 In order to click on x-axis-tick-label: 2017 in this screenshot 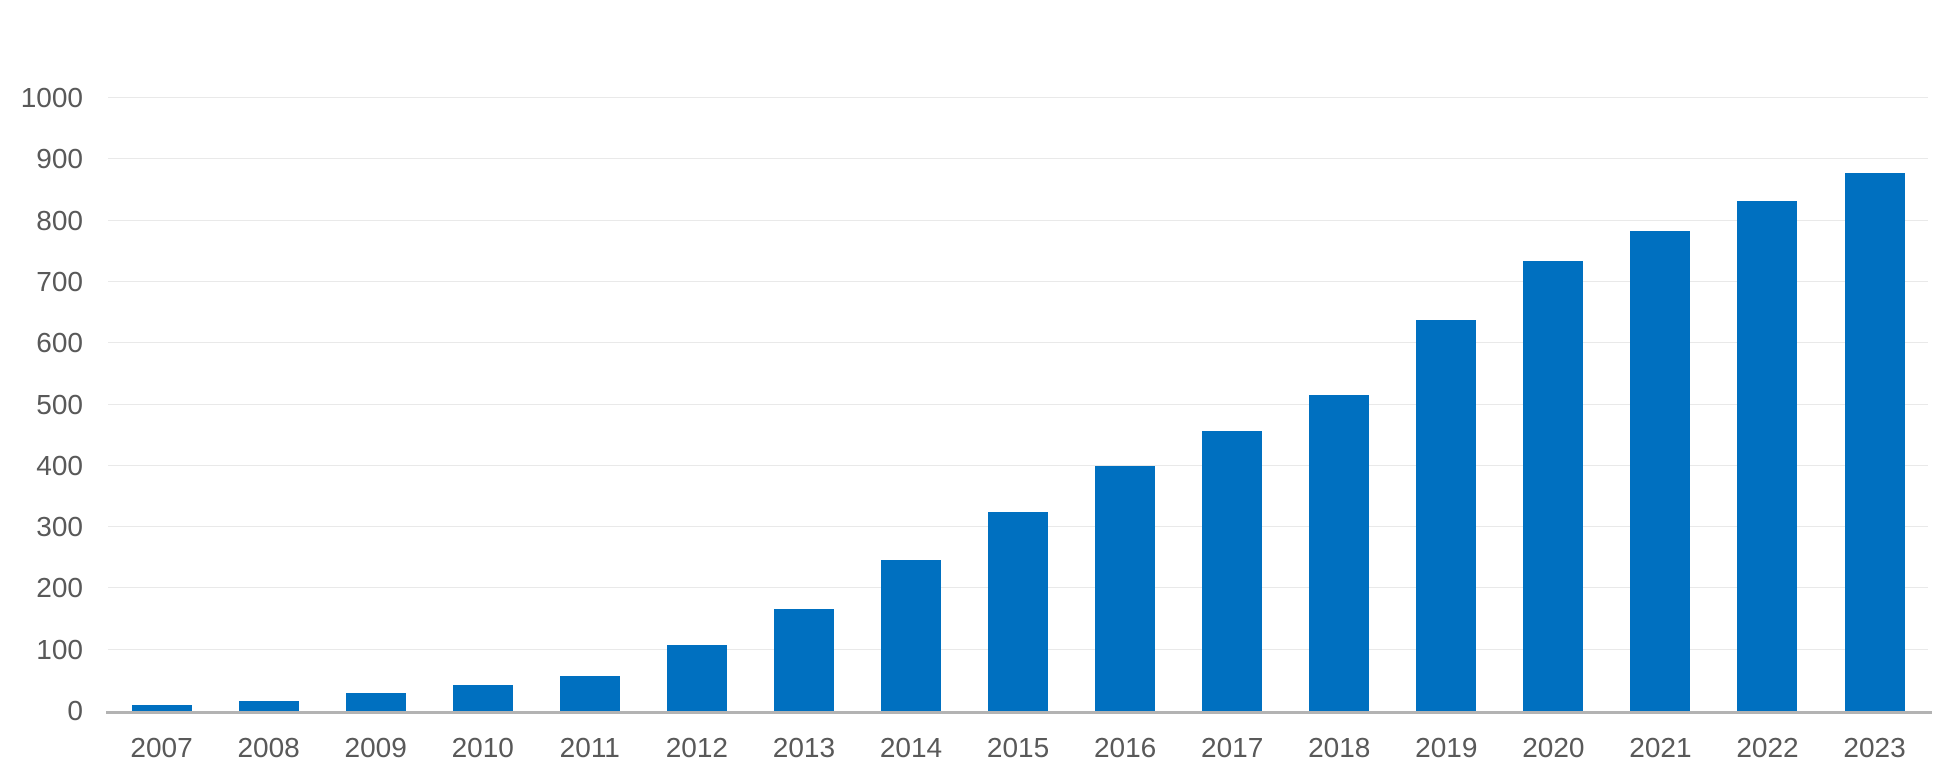, I will do `click(1232, 747)`.